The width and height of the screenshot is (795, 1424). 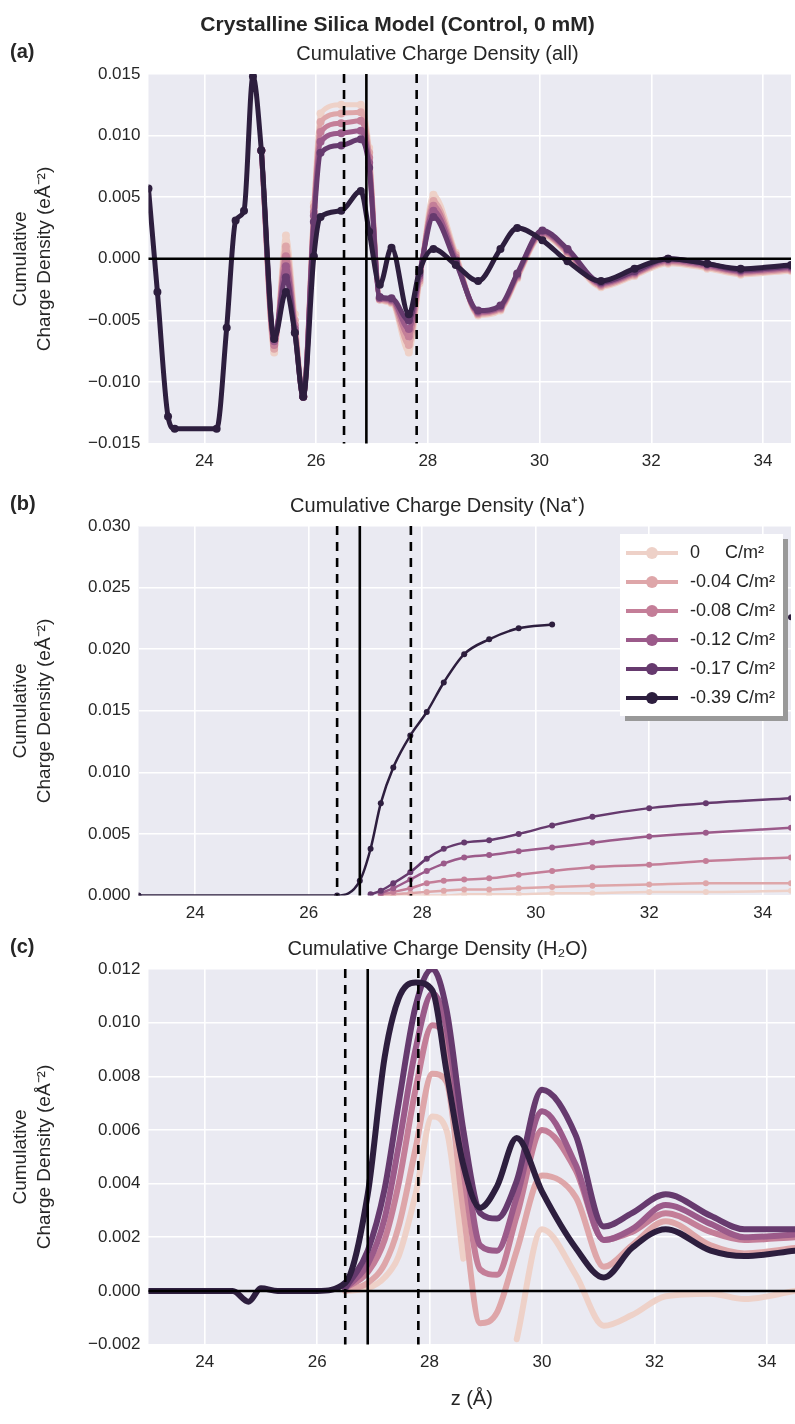 I want to click on y-tick-label: −0.005, so click(x=114, y=320).